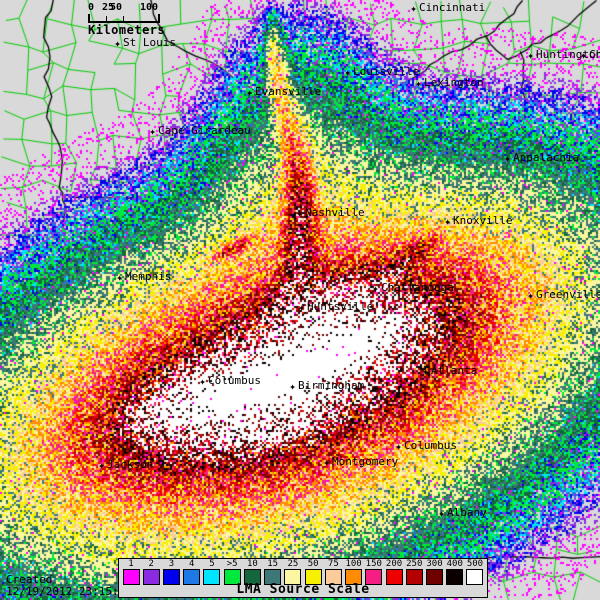 This screenshot has height=600, width=600. What do you see at coordinates (414, 564) in the screenshot?
I see `legend-entry-label: 250` at bounding box center [414, 564].